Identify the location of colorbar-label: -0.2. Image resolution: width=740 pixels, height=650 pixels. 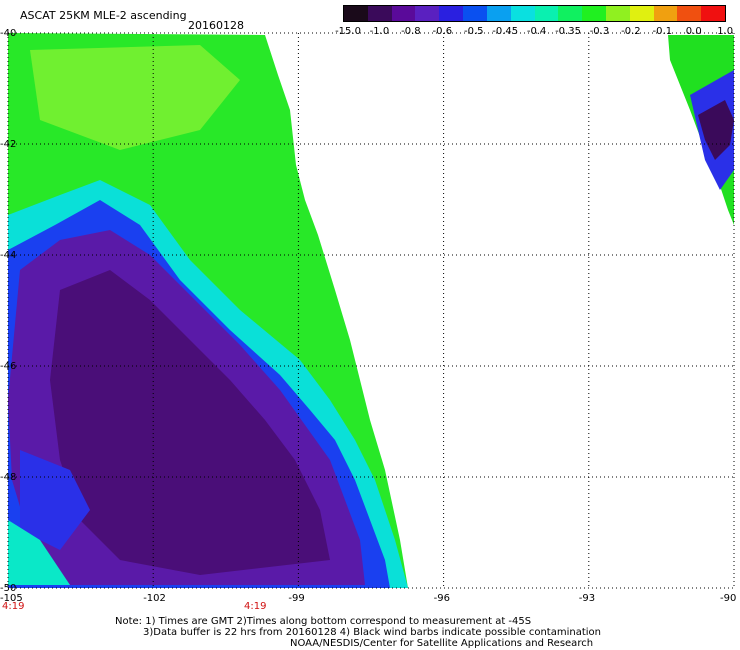
(631, 31).